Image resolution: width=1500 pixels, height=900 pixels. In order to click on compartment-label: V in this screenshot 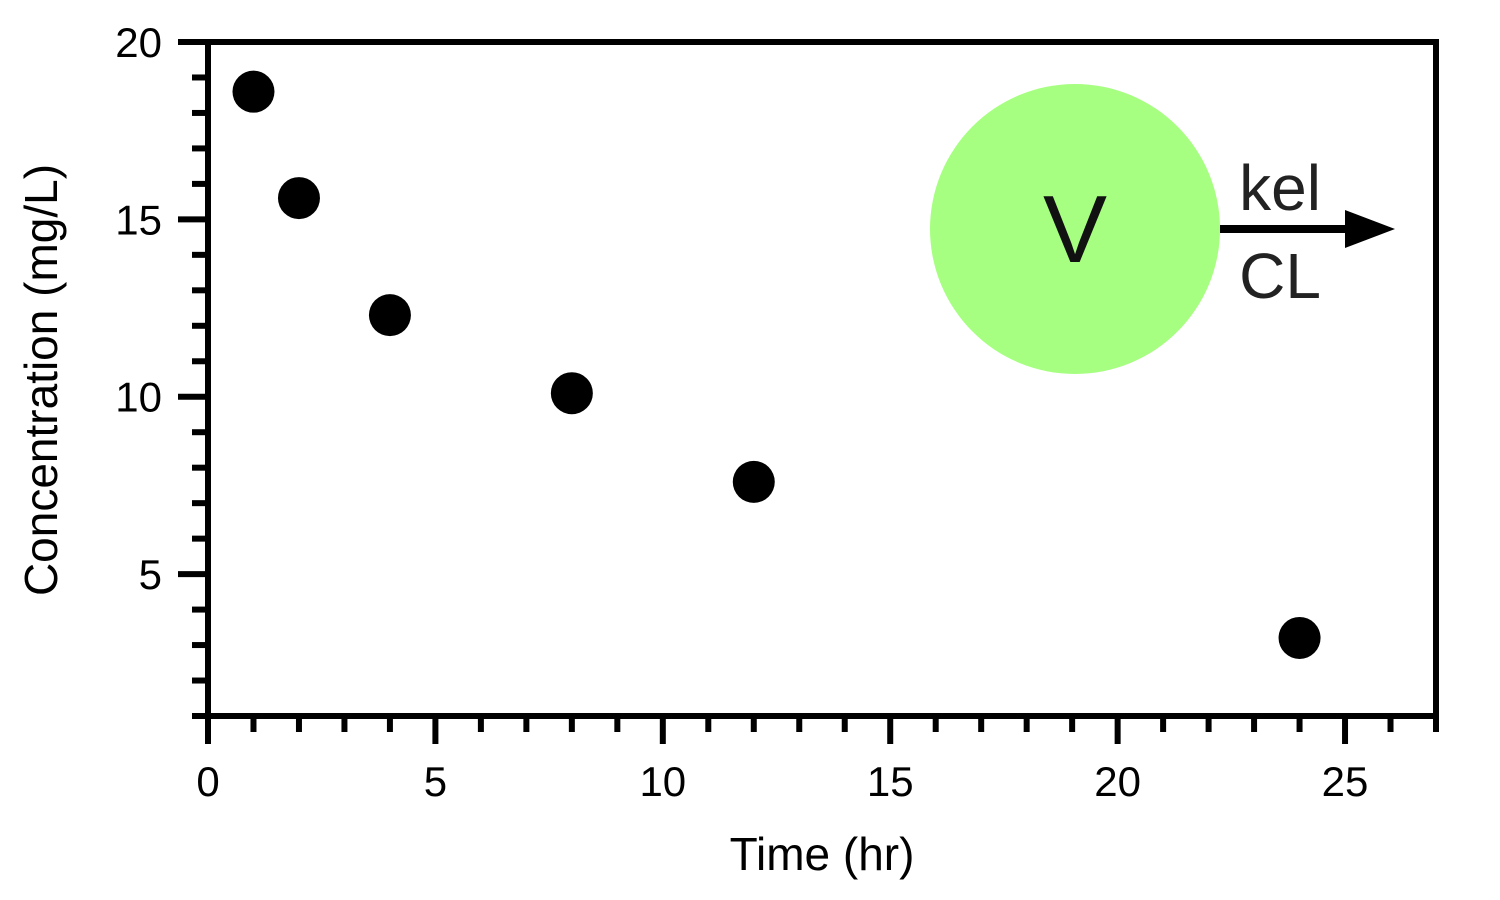, I will do `click(1075, 229)`.